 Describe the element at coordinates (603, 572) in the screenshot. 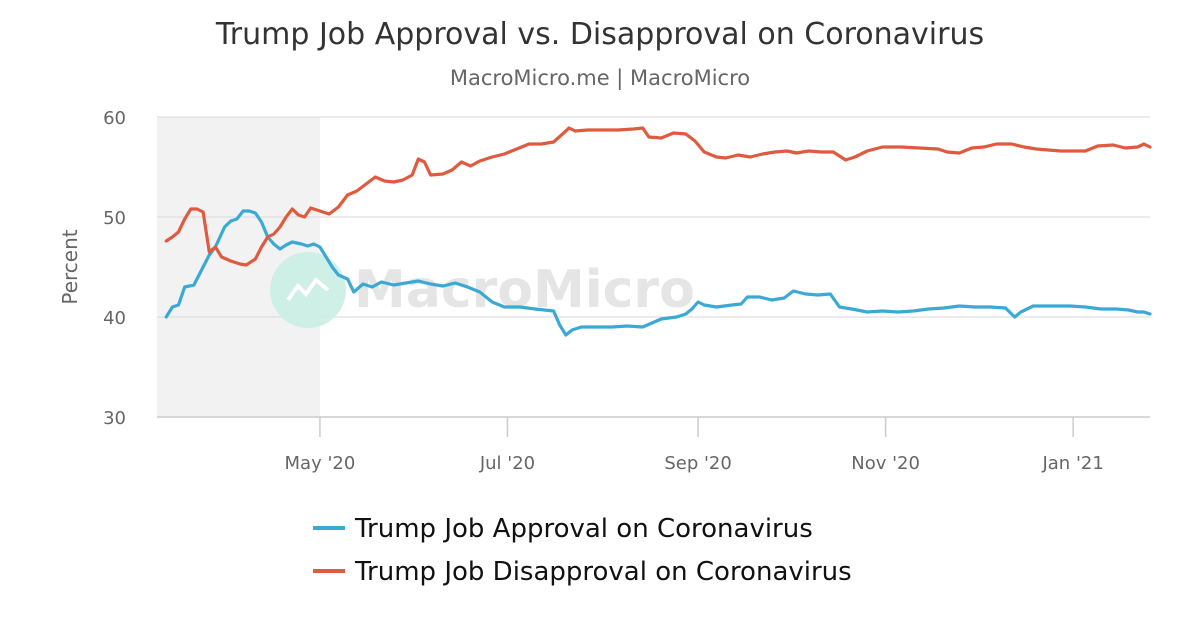

I see `legend-label: Trump Job Disapproval on Coronavirus` at that location.